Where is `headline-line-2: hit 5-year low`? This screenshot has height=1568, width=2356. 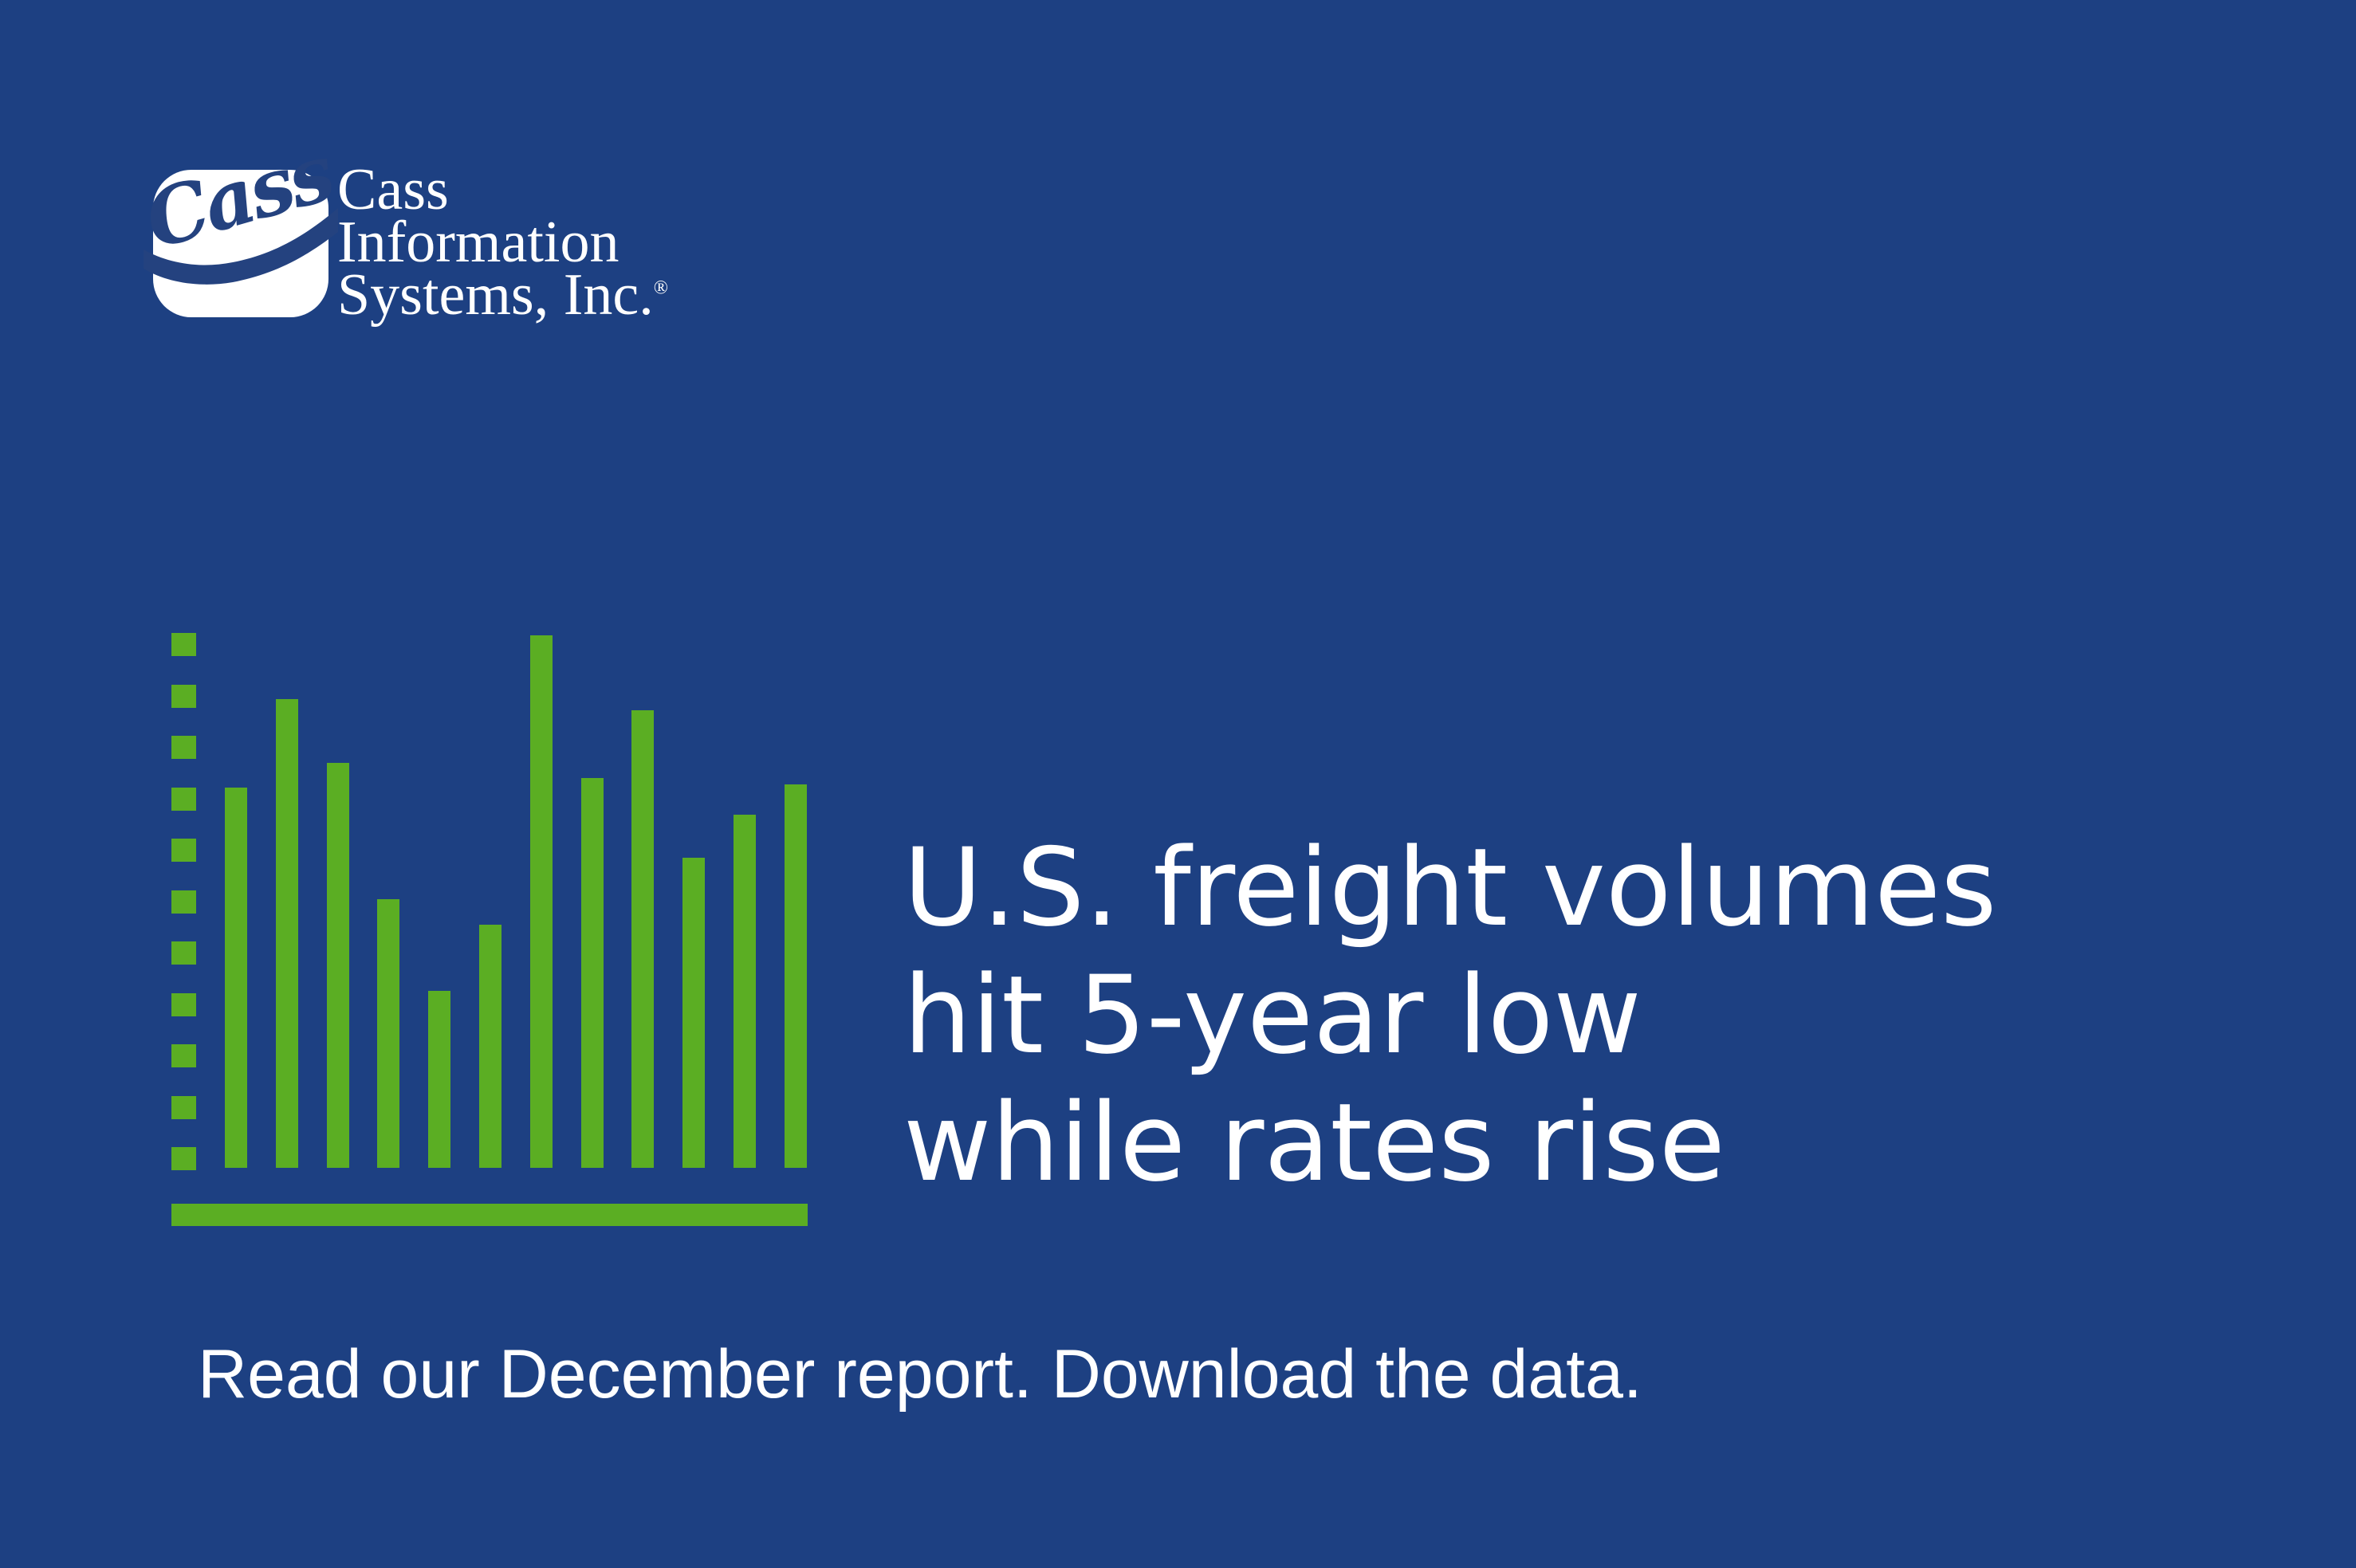 headline-line-2: hit 5-year low is located at coordinates (1272, 1016).